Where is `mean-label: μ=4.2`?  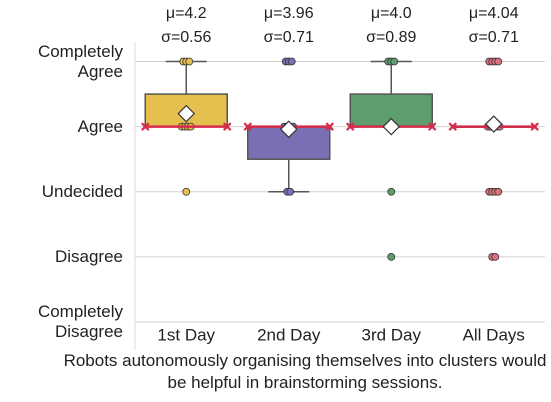 mean-label: μ=4.2 is located at coordinates (186, 13).